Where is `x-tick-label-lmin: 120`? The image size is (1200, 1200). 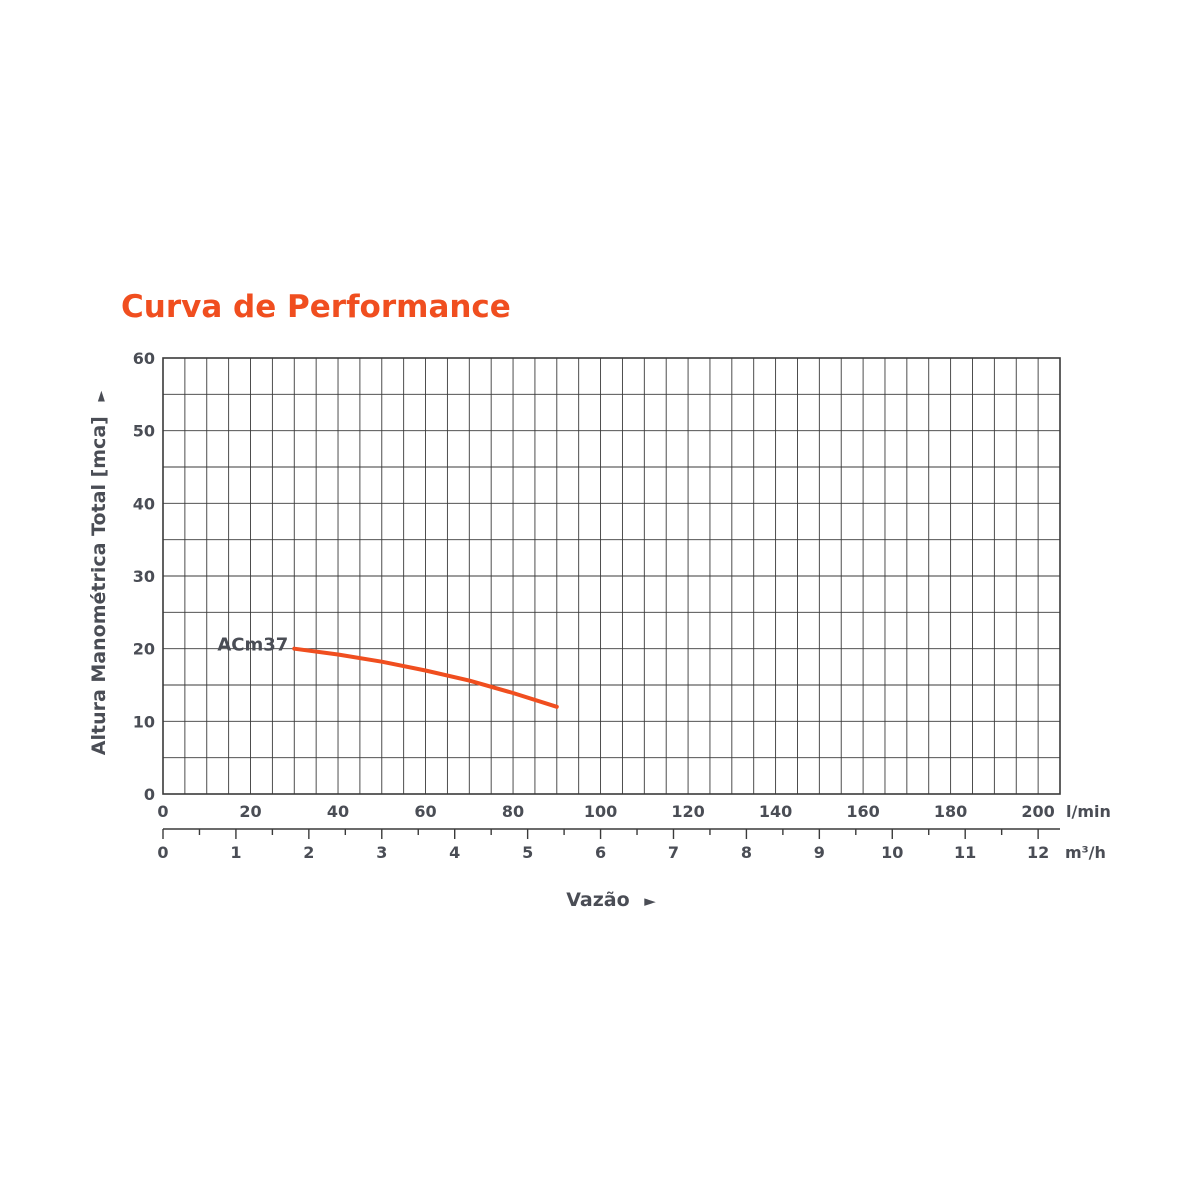
x-tick-label-lmin: 120 is located at coordinates (687, 811).